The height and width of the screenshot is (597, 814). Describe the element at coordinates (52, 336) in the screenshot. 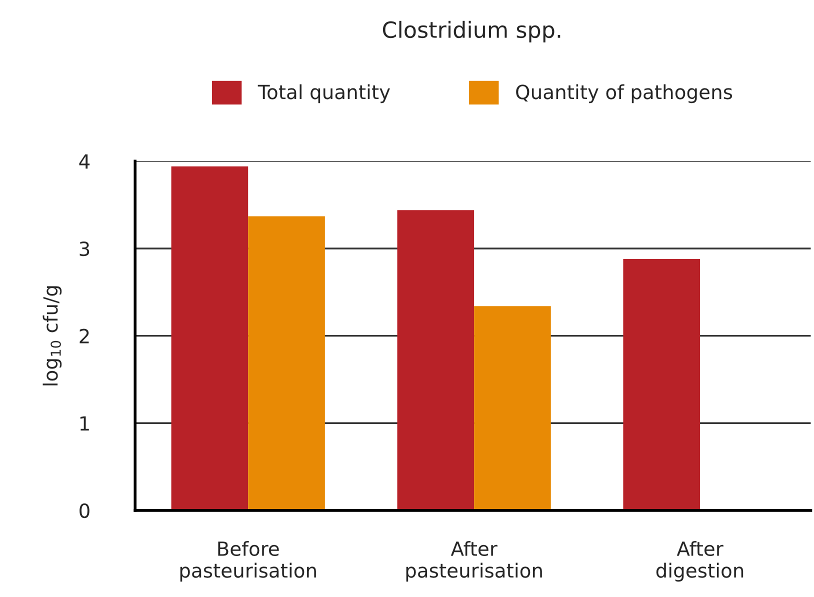

I see `y-axis-title: log$_{10}$ cfu/g` at that location.